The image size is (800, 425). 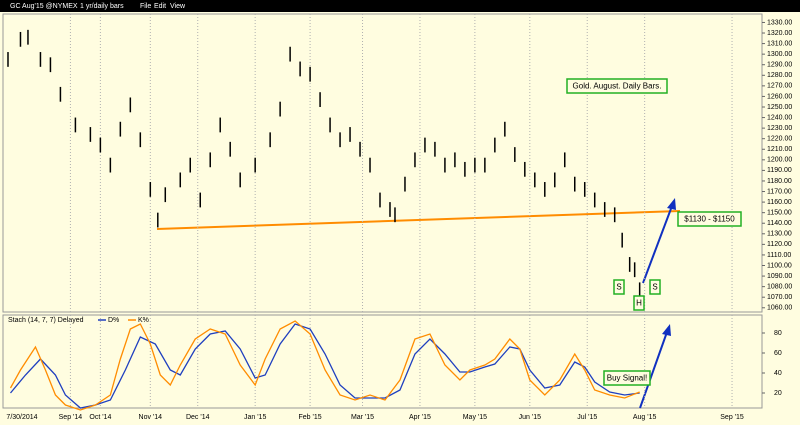 What do you see at coordinates (587, 417) in the screenshot?
I see `x-tick-label: Jul '15` at bounding box center [587, 417].